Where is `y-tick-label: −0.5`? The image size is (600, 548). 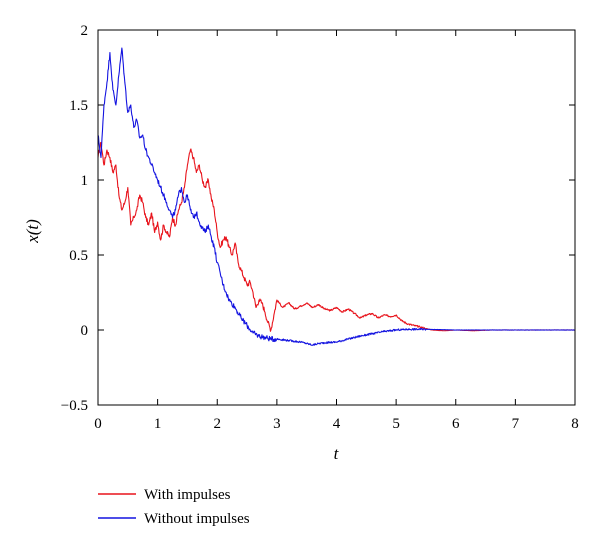 y-tick-label: −0.5 is located at coordinates (74, 406).